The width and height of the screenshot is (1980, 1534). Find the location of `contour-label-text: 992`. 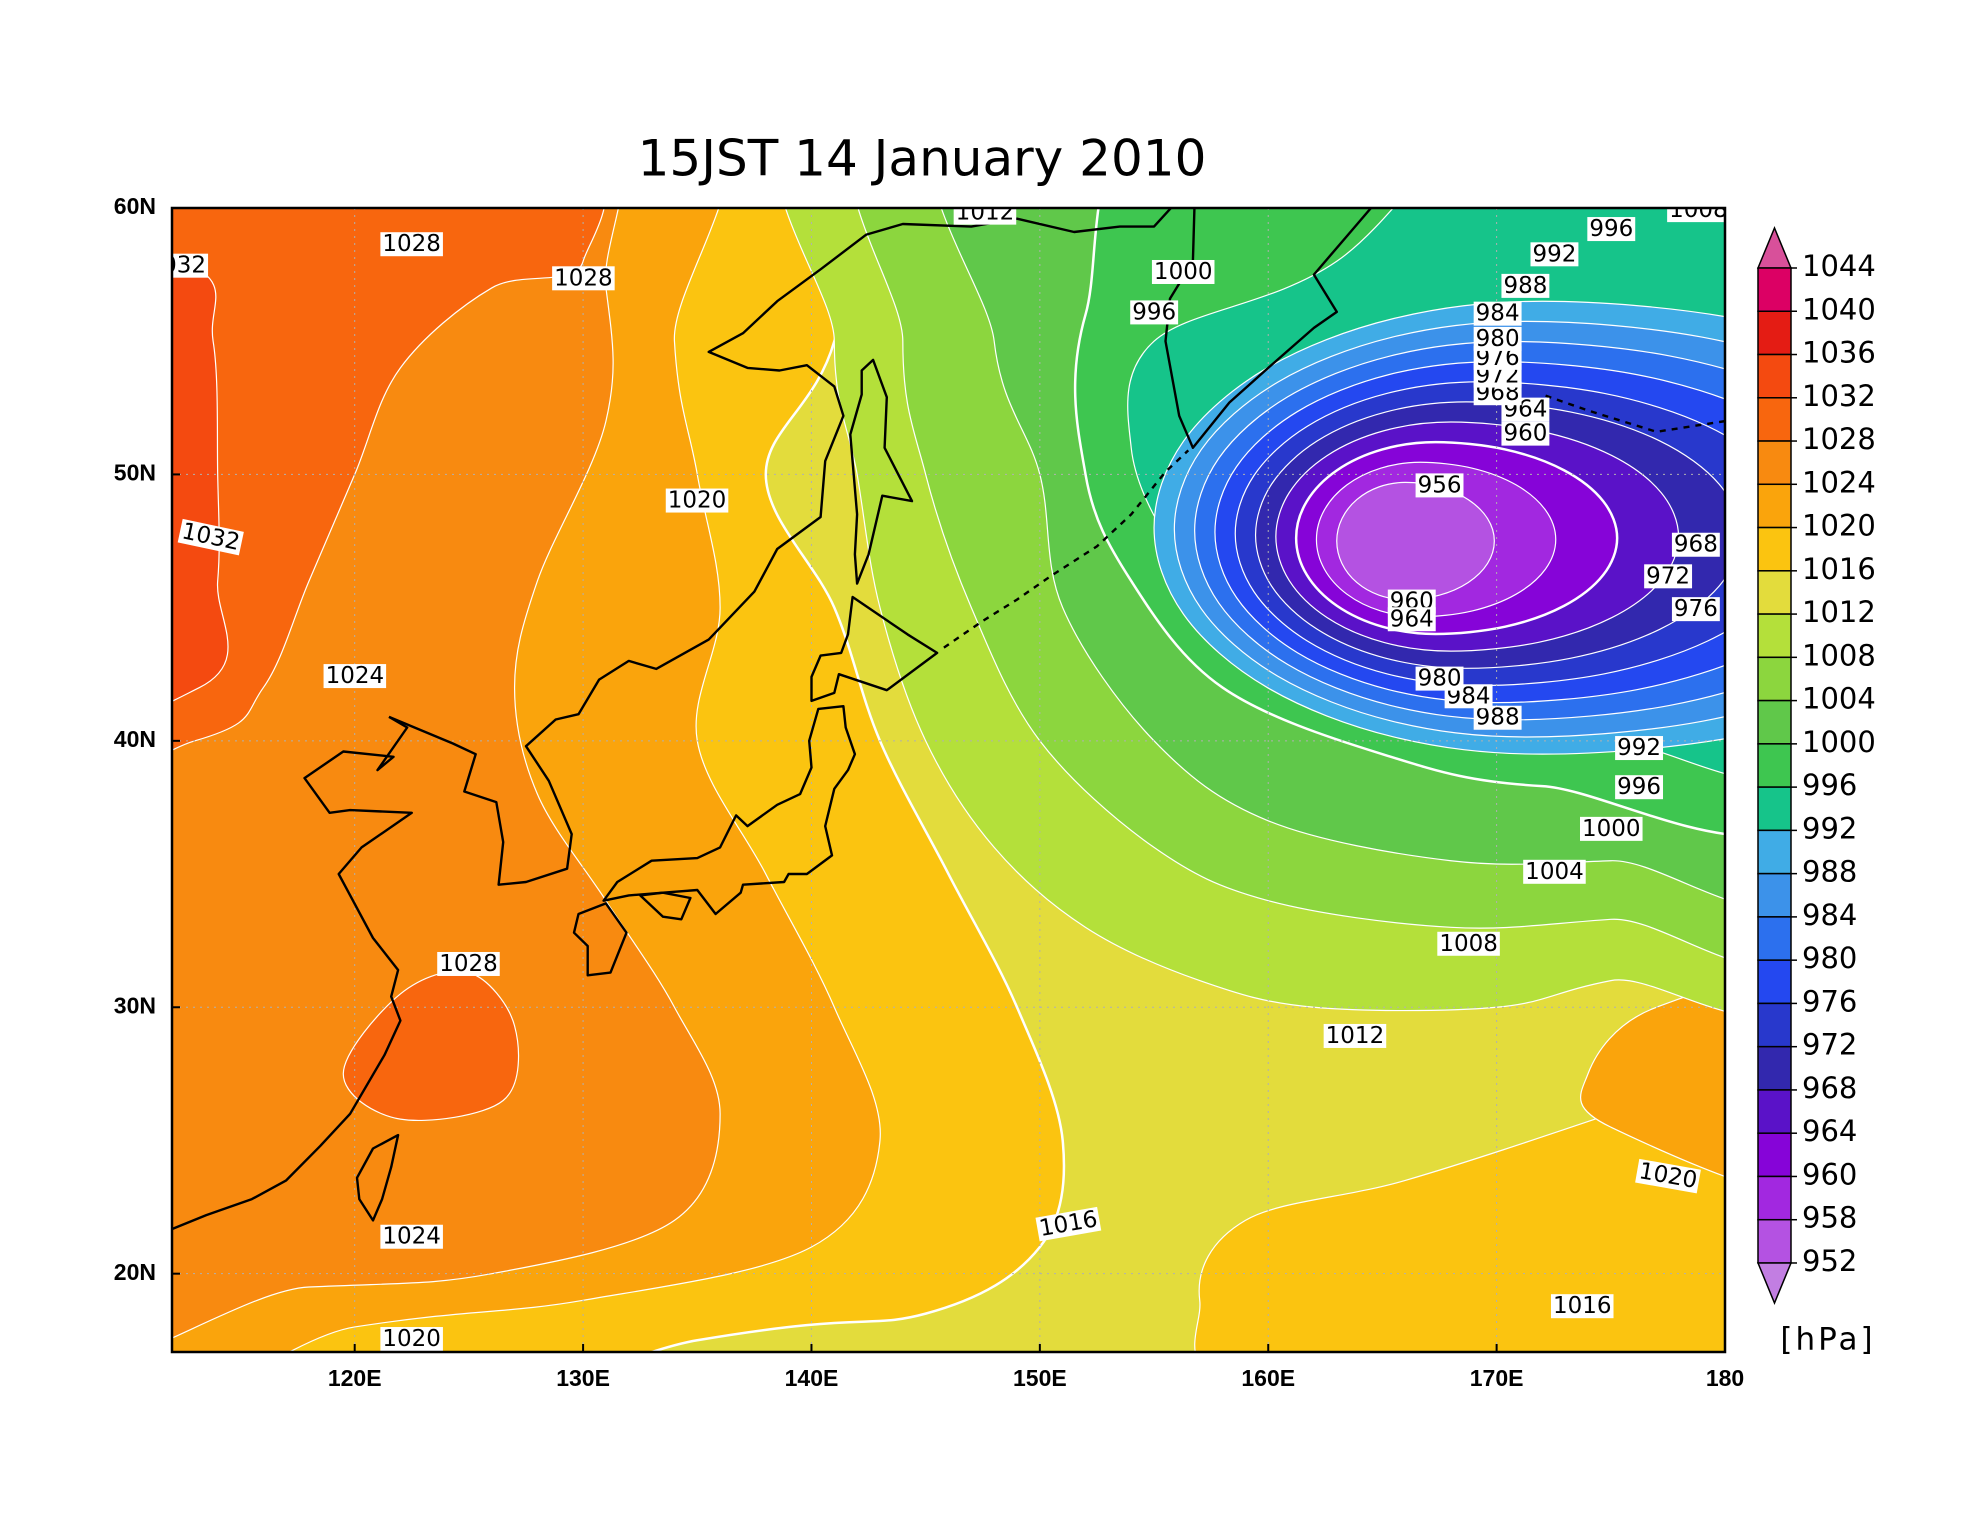

contour-label-text: 992 is located at coordinates (1554, 254).